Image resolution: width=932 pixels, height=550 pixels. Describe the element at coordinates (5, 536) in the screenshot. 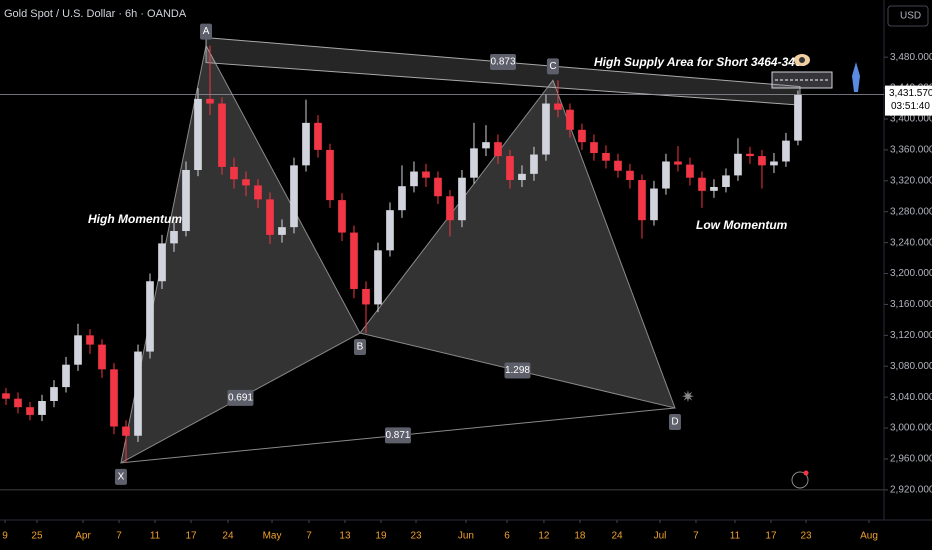

I see `x-tick-label: 9` at that location.